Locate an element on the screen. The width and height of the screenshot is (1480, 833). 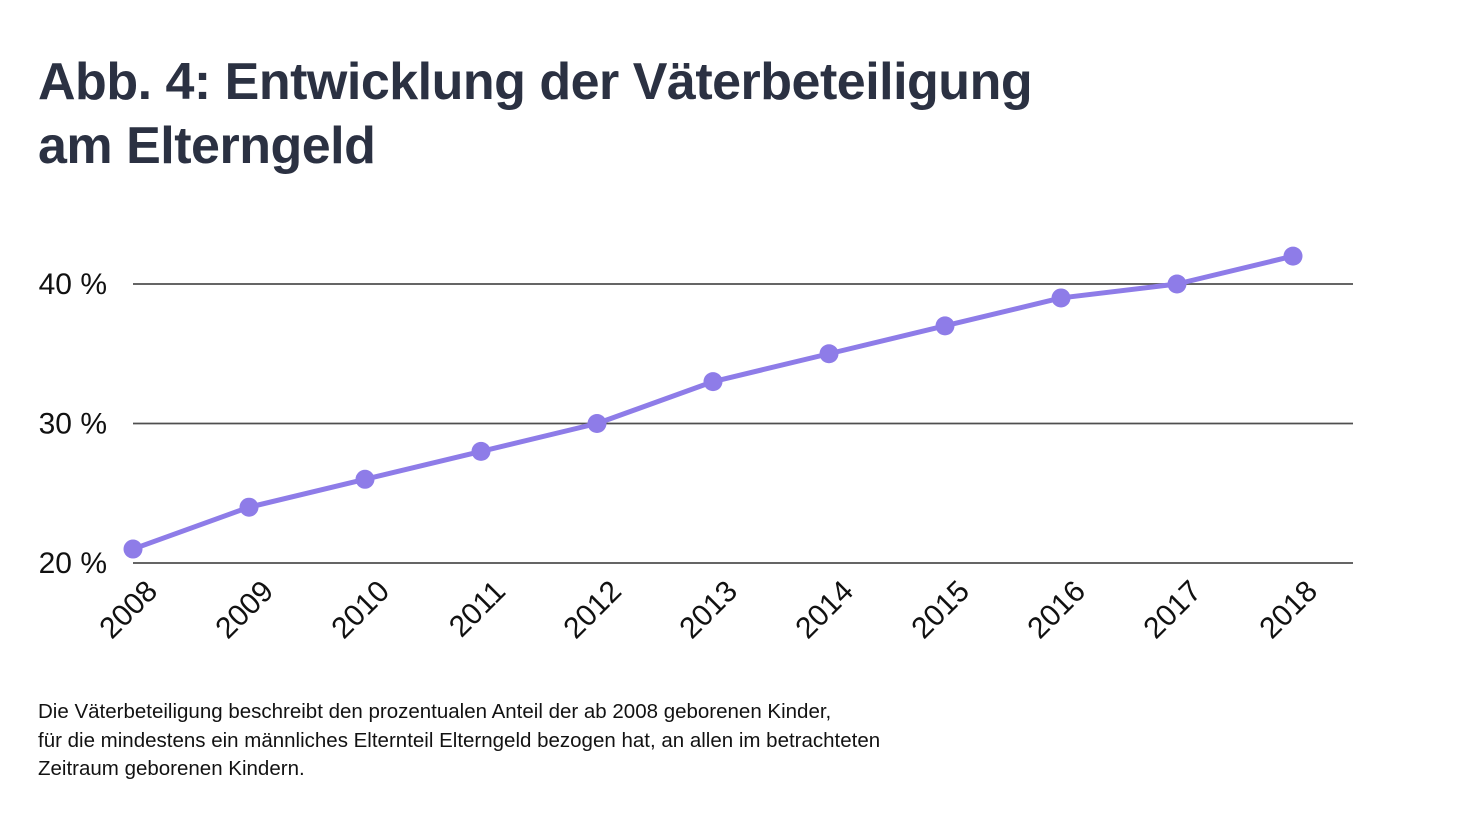
data-point-2017 is located at coordinates (1177, 284).